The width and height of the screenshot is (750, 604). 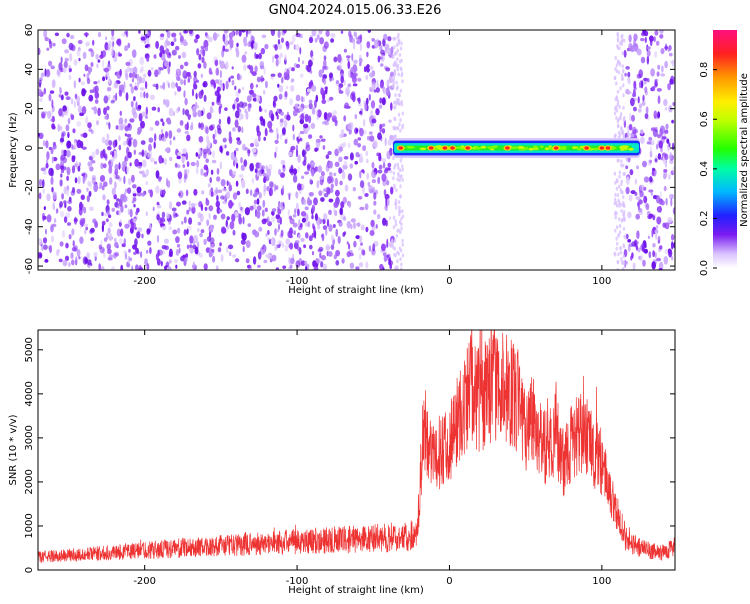 I want to click on y-tick-label: -60, so click(x=29, y=266).